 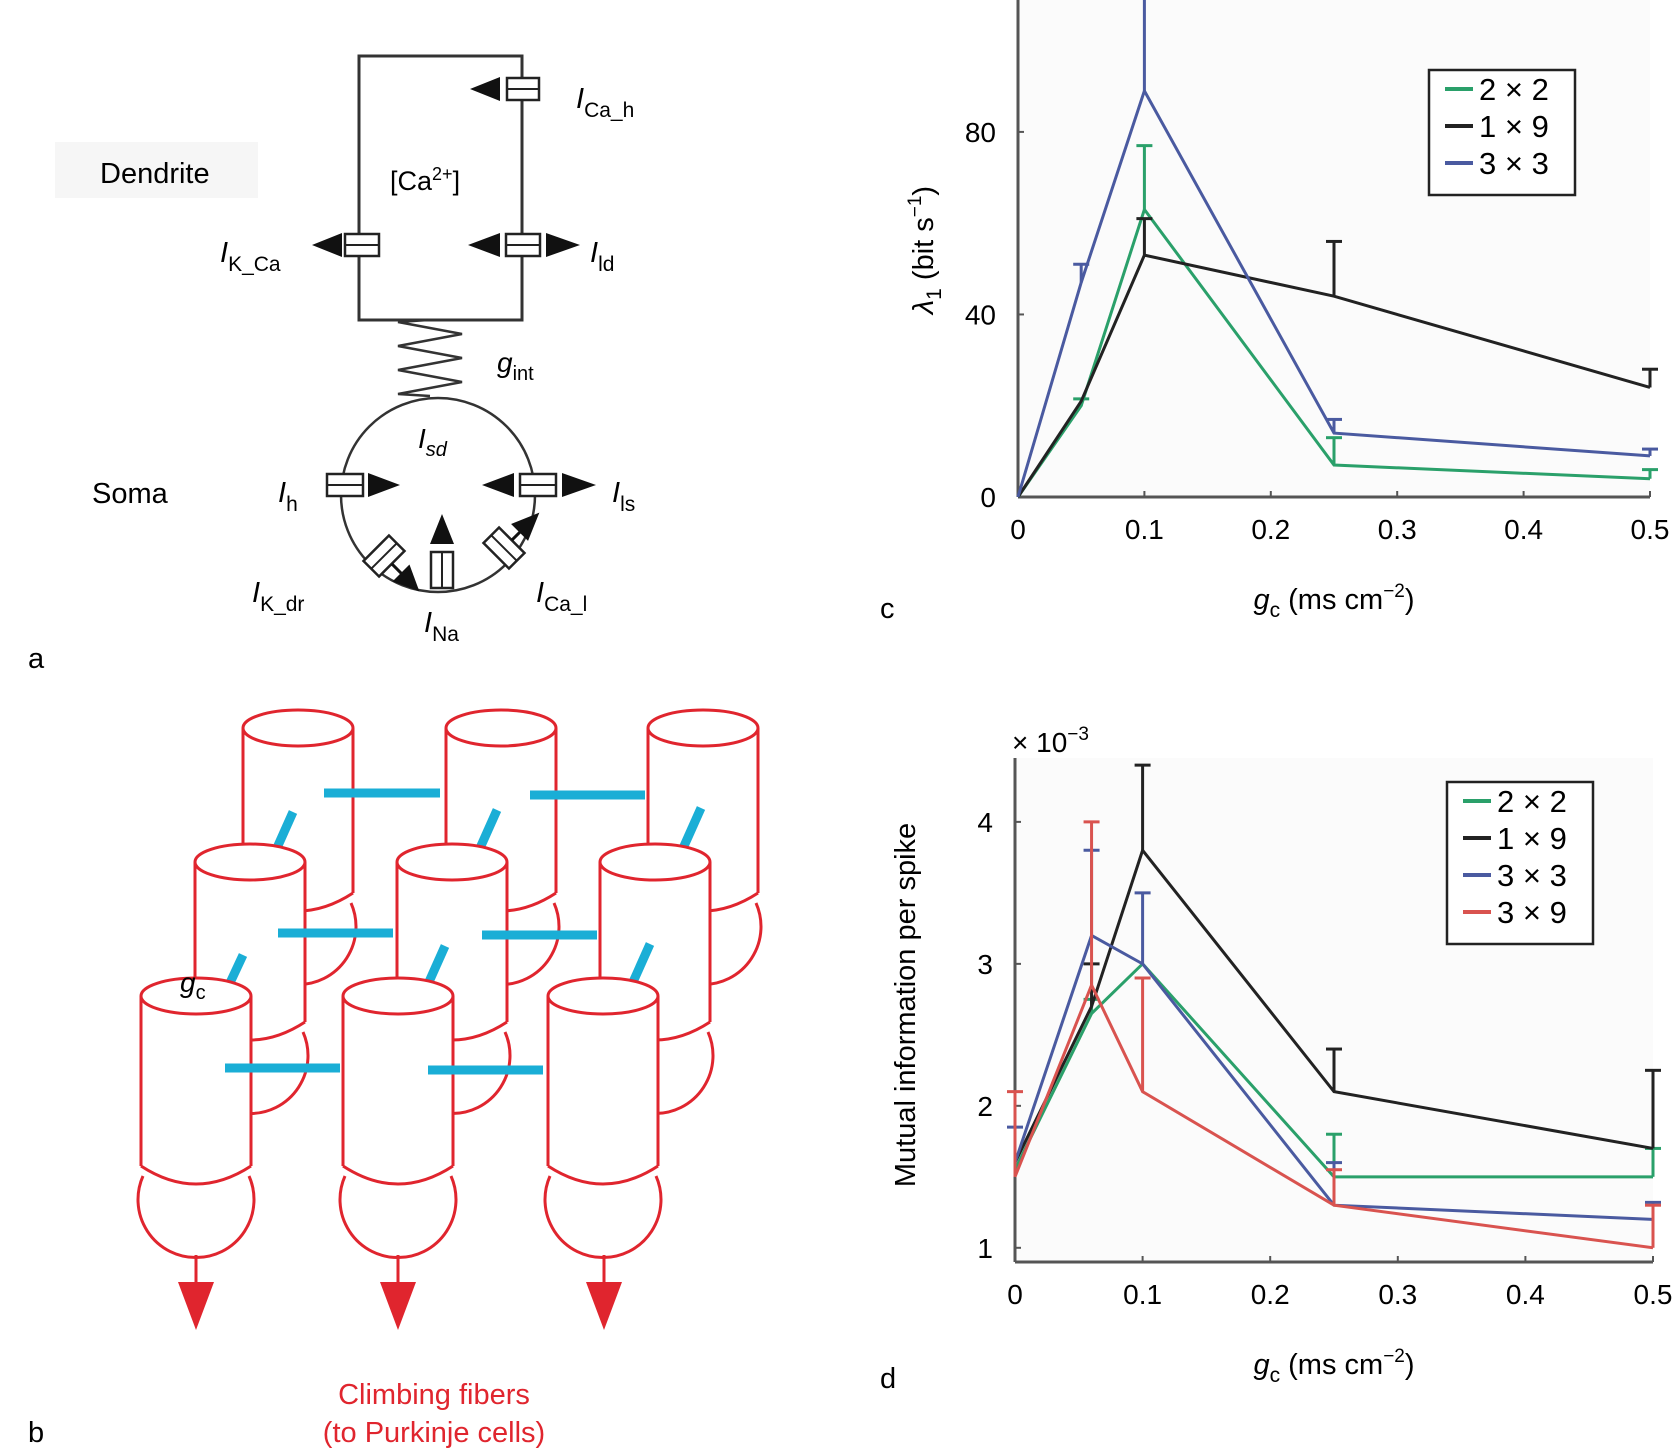 I want to click on y-axis-label: Mutual information per spike, so click(x=906, y=1005).